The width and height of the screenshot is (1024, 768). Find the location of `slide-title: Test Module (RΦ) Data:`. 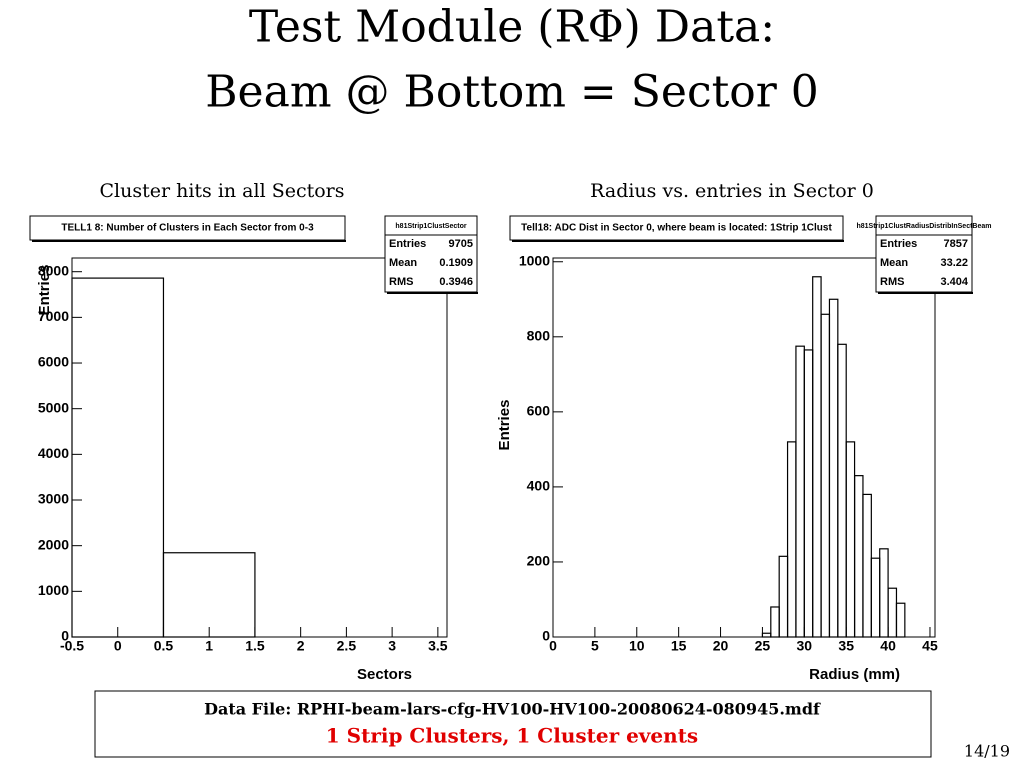

slide-title: Test Module (RΦ) Data: is located at coordinates (512, 27).